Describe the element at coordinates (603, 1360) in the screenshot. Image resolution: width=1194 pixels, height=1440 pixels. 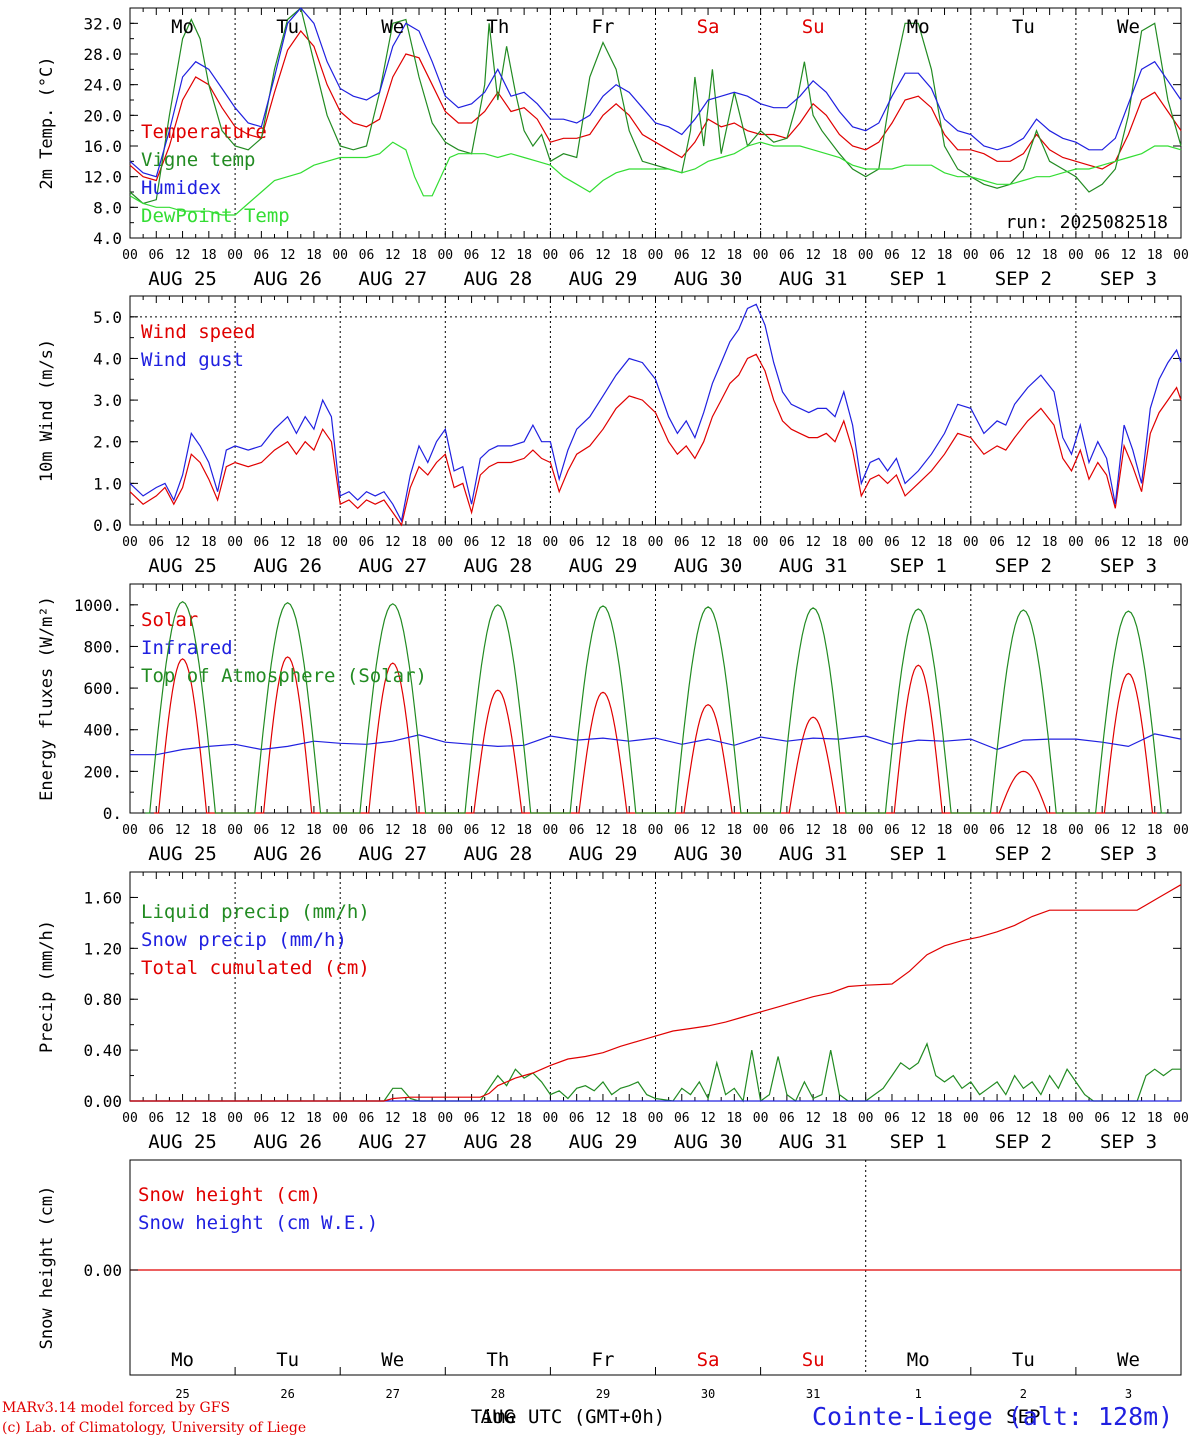
I see `weekday-label: Fr` at that location.